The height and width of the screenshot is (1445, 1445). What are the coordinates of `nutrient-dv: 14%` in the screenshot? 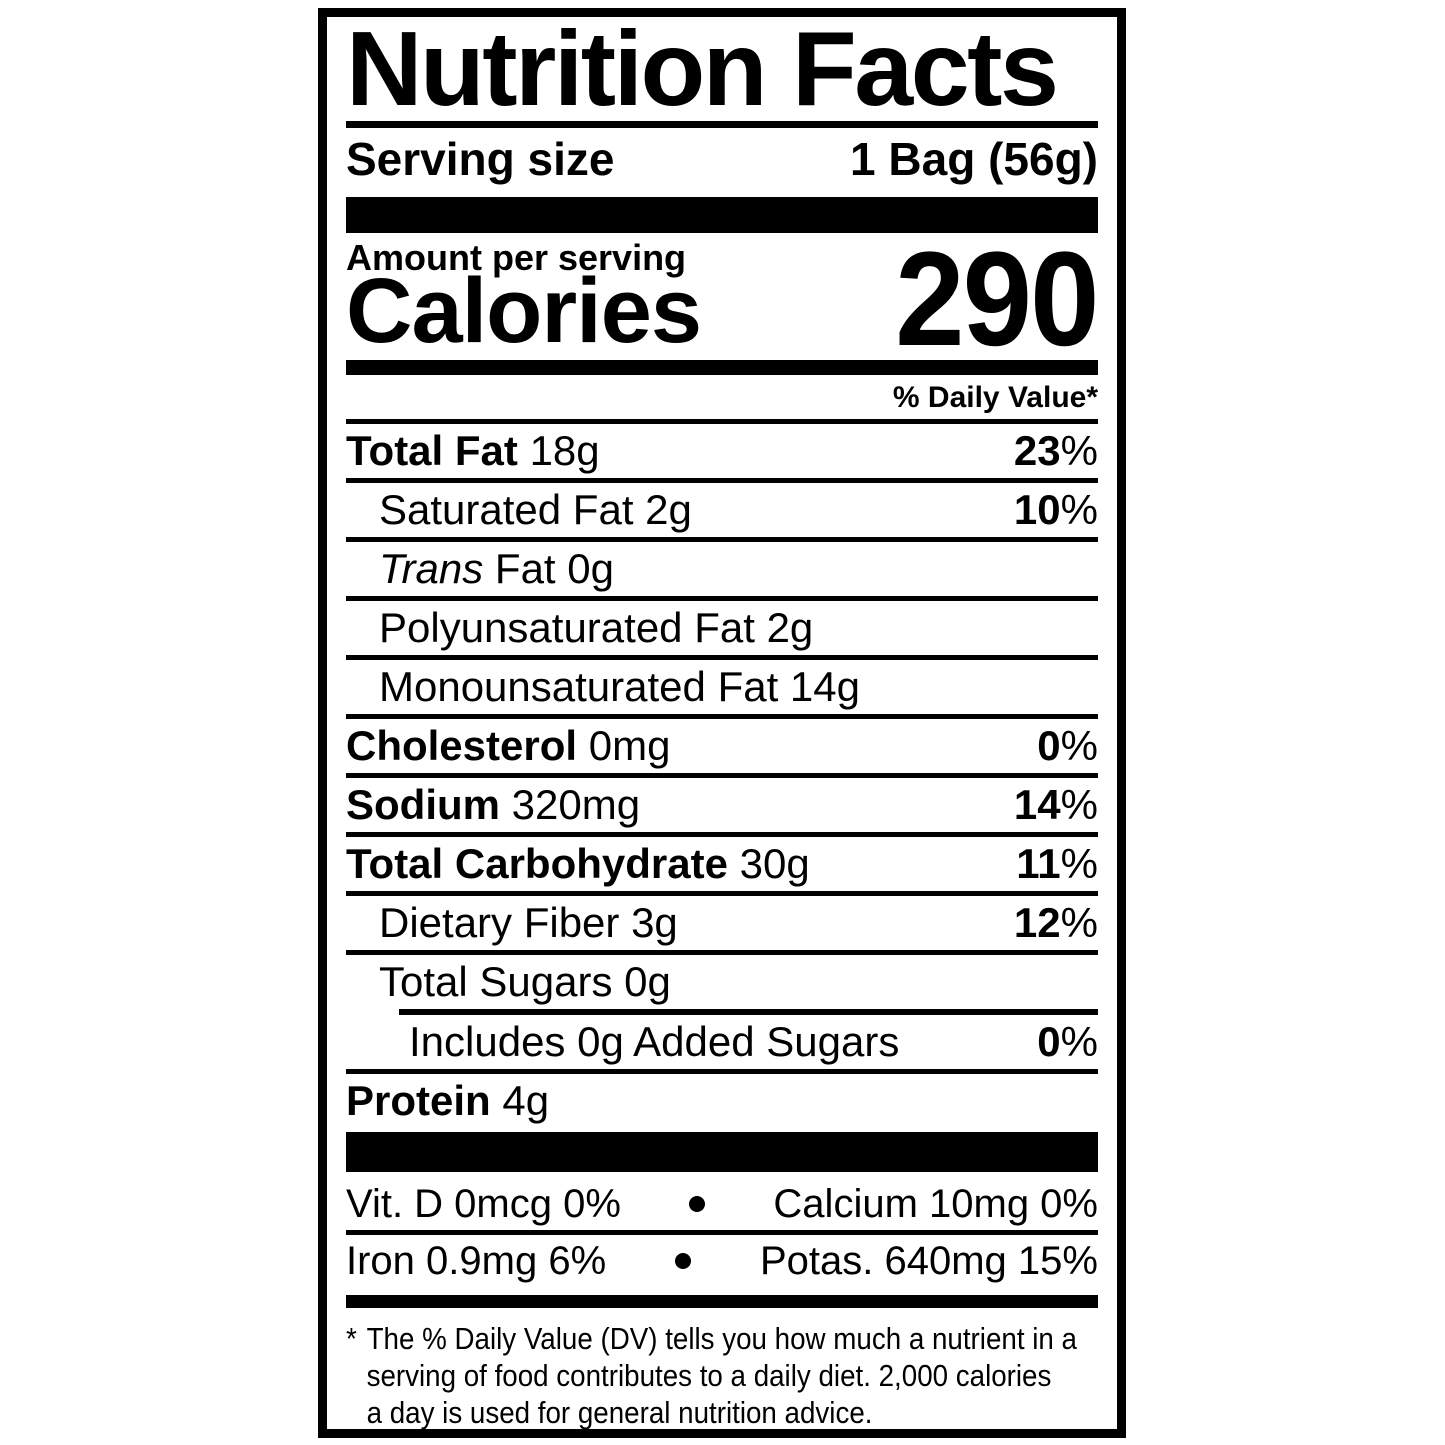 It's located at (1055, 804).